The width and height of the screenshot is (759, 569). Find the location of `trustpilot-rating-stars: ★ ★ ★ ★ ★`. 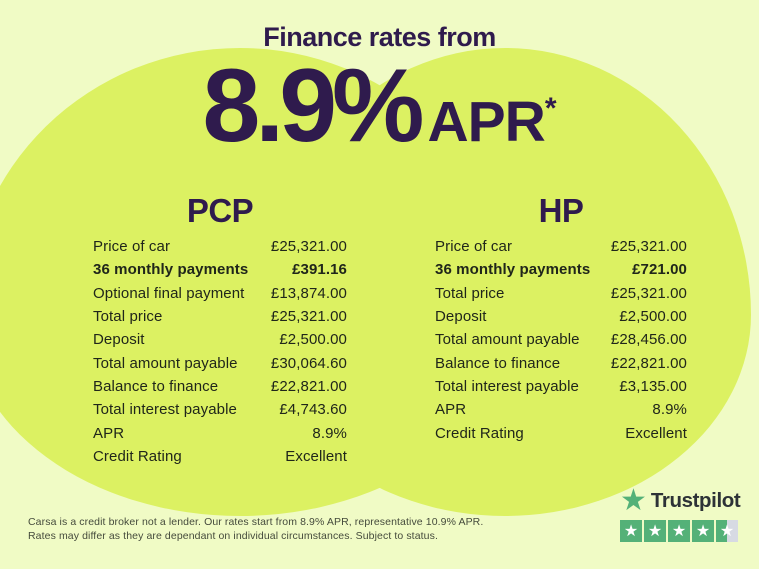

trustpilot-rating-stars: ★ ★ ★ ★ ★ is located at coordinates (682, 531).